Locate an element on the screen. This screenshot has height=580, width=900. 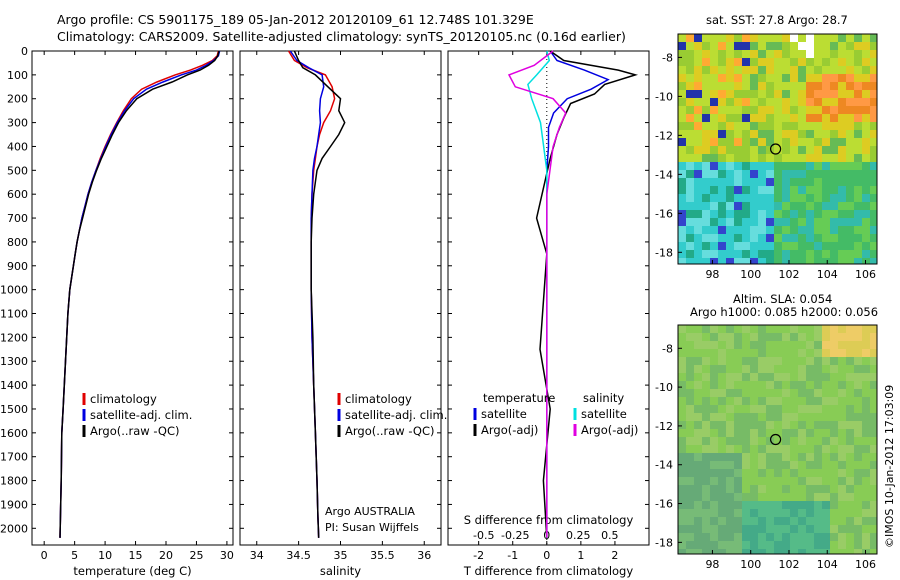
x-tick-label: -1 is located at coordinates (512, 555).